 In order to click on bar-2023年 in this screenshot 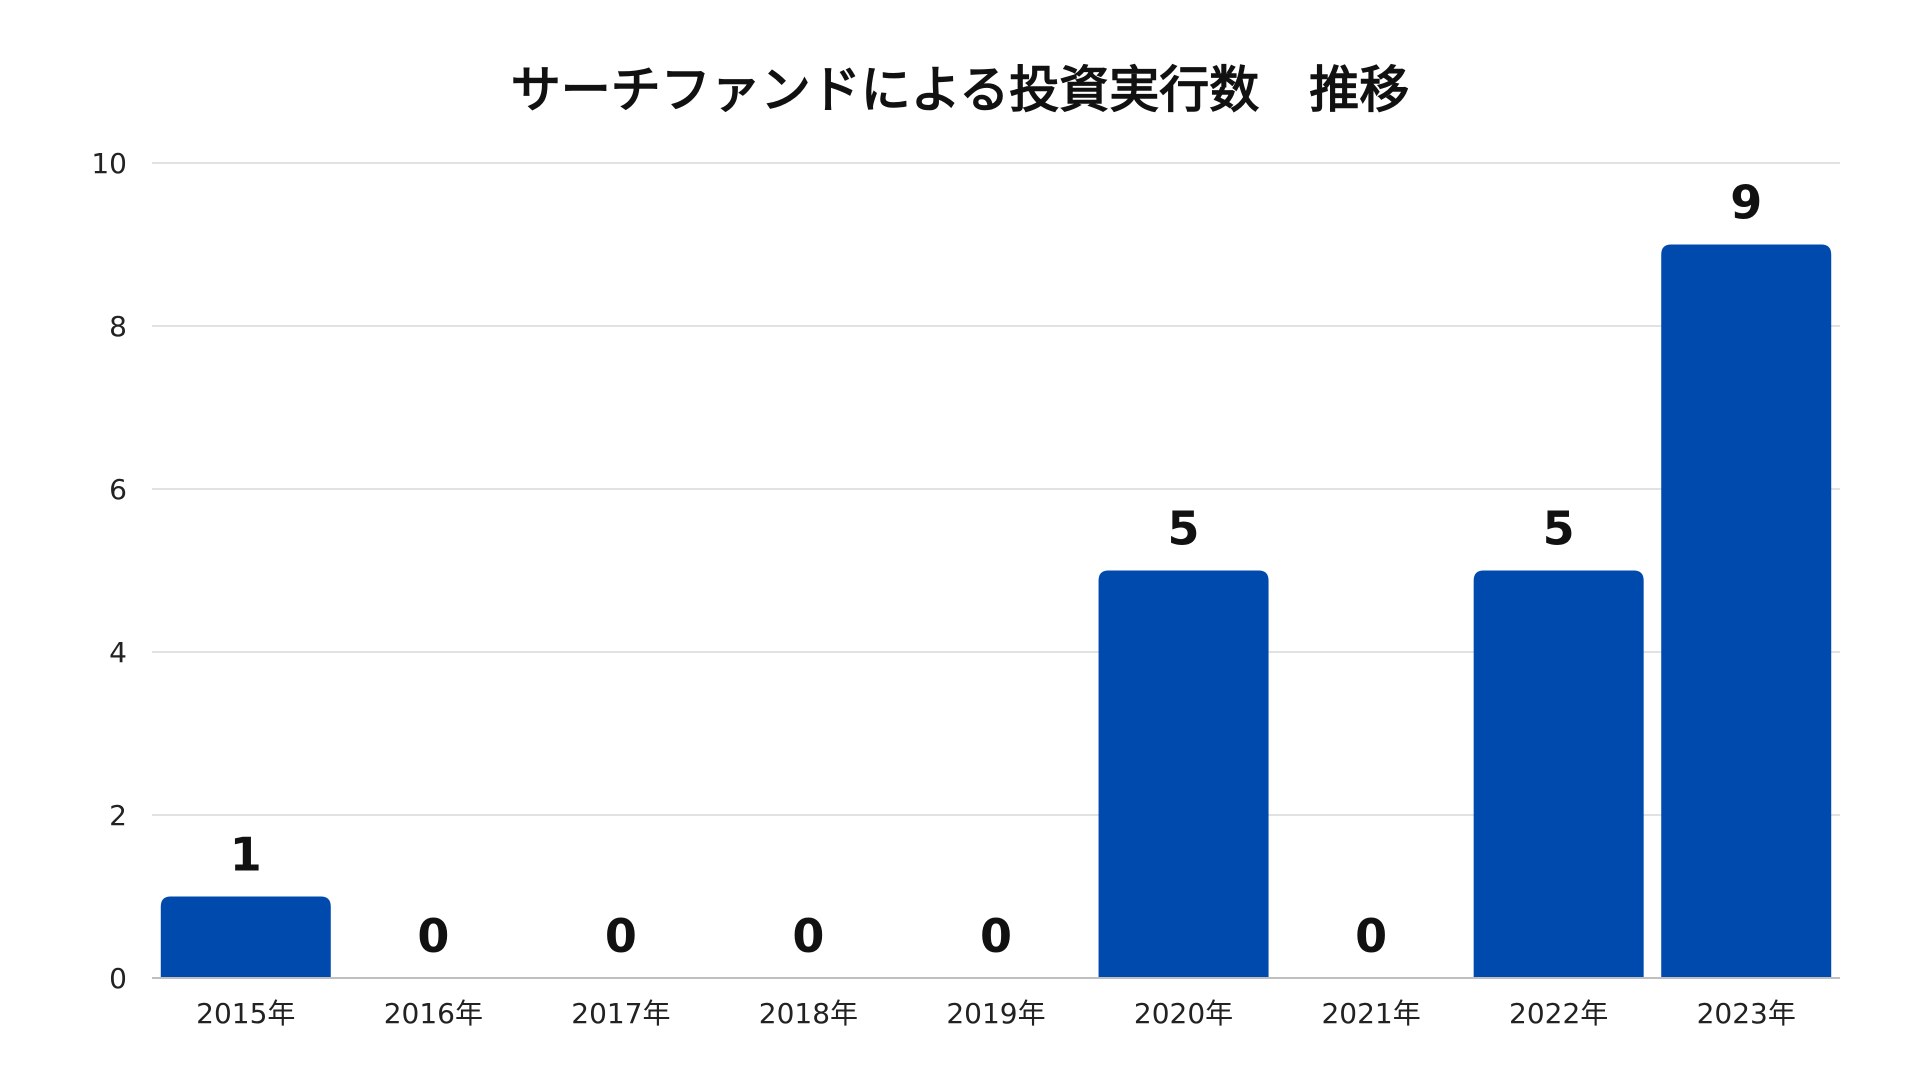, I will do `click(1746, 611)`.